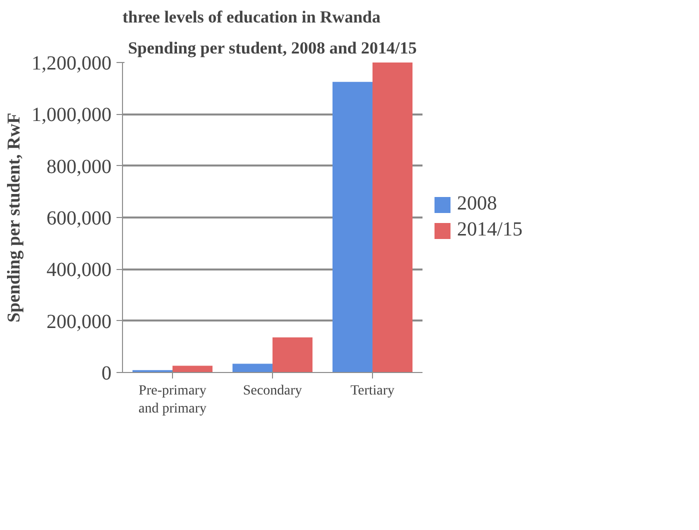  Describe the element at coordinates (72, 63) in the screenshot. I see `y-tick-label: 1,200,000` at that location.